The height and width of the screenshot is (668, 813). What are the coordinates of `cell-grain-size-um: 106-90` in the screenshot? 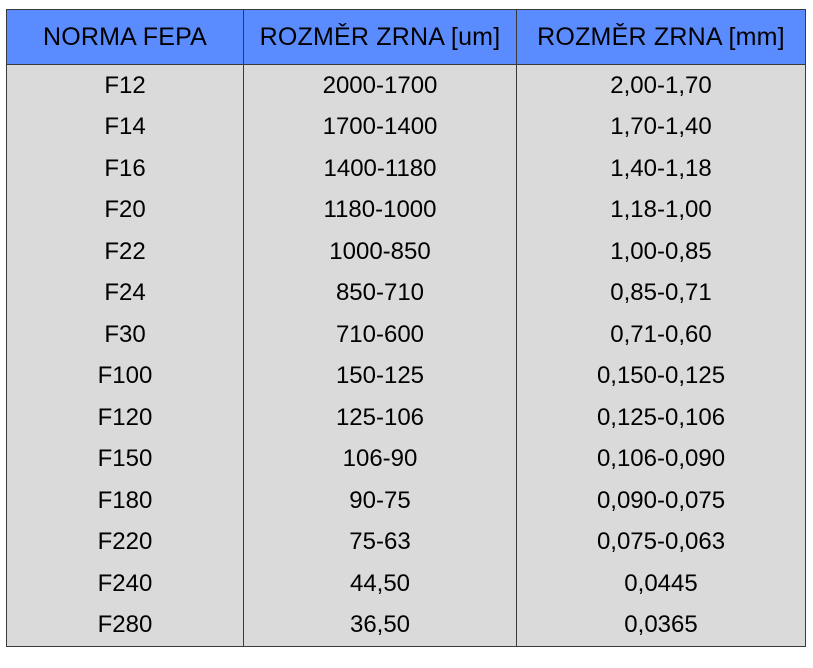 It's located at (380, 459).